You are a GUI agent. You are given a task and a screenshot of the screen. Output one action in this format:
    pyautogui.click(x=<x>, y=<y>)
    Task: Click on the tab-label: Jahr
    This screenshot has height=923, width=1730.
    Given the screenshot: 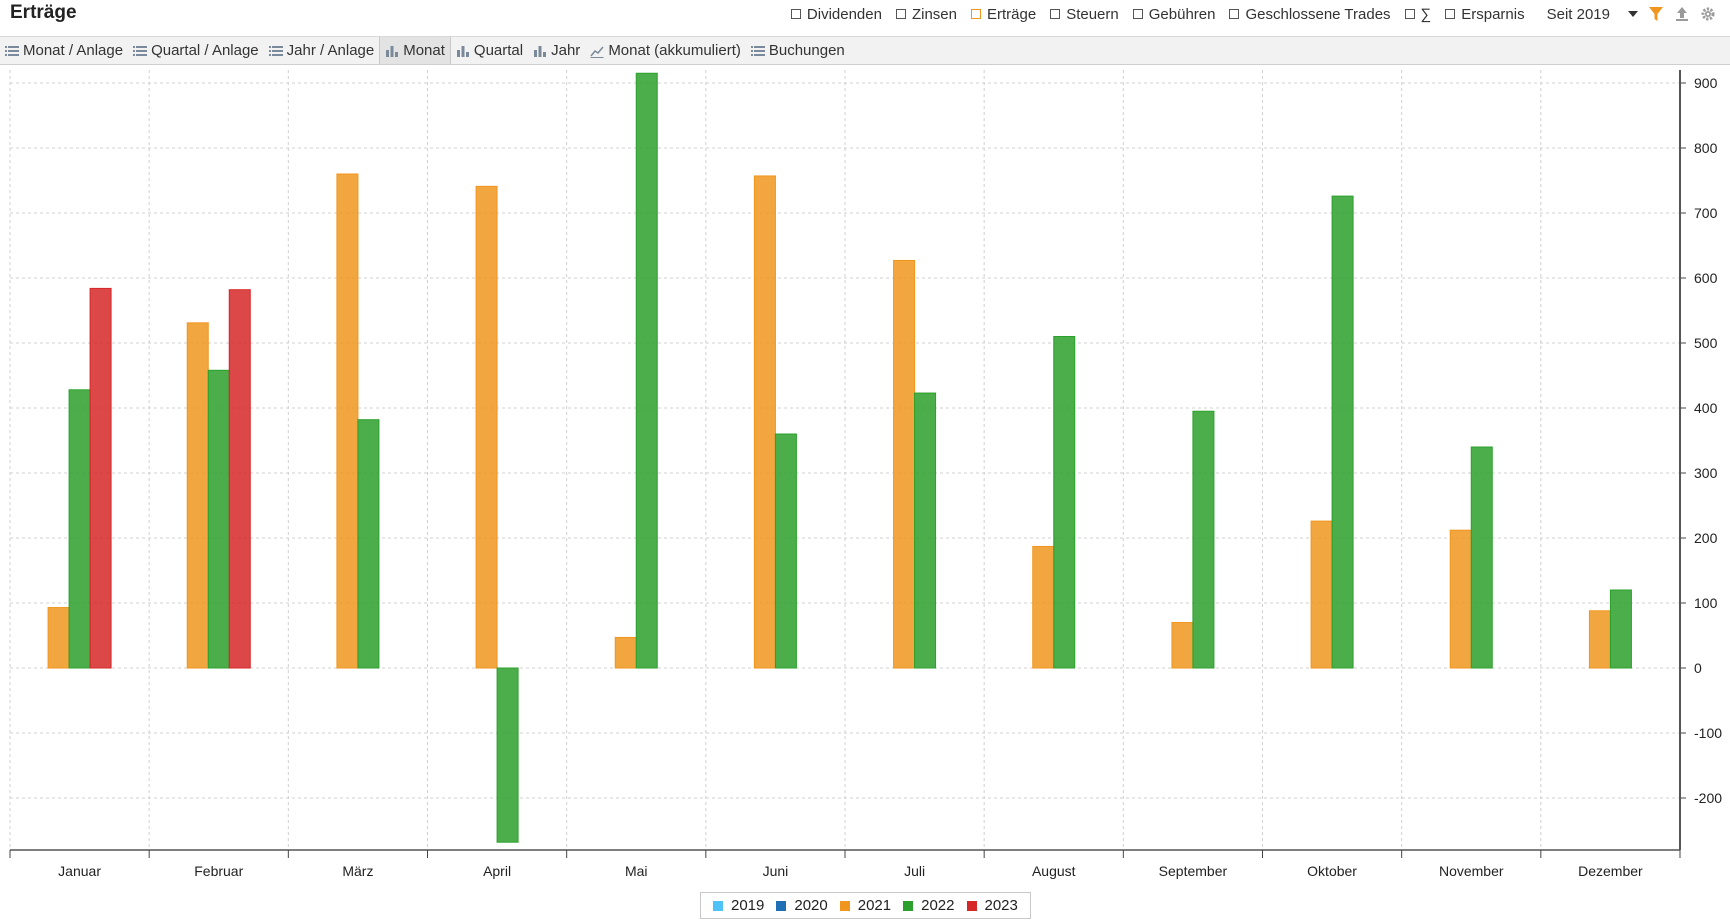 What is the action you would take?
    pyautogui.click(x=566, y=50)
    